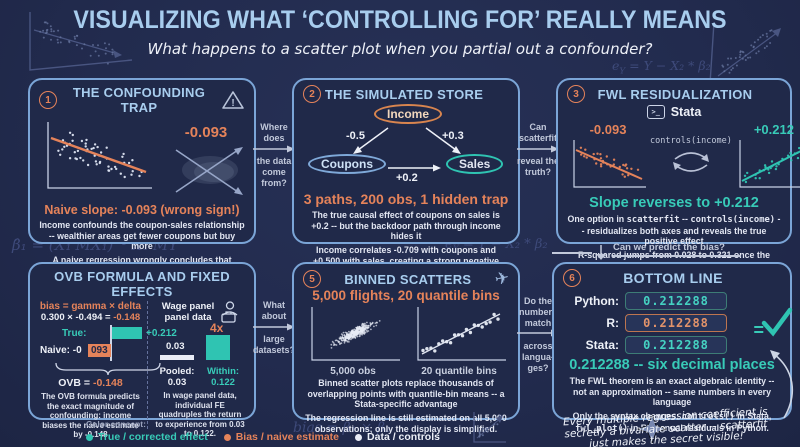  What do you see at coordinates (675, 94) in the screenshot?
I see `panel3-title: FWL RESIDUALIZATION` at bounding box center [675, 94].